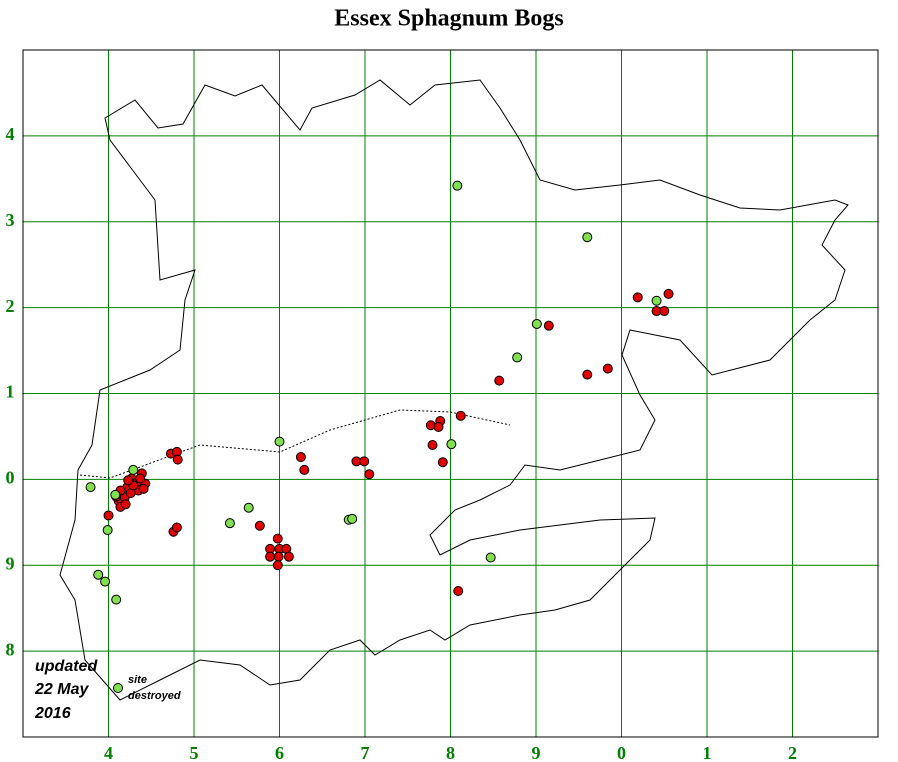  I want to click on x-tick-label: 0, so click(621, 752).